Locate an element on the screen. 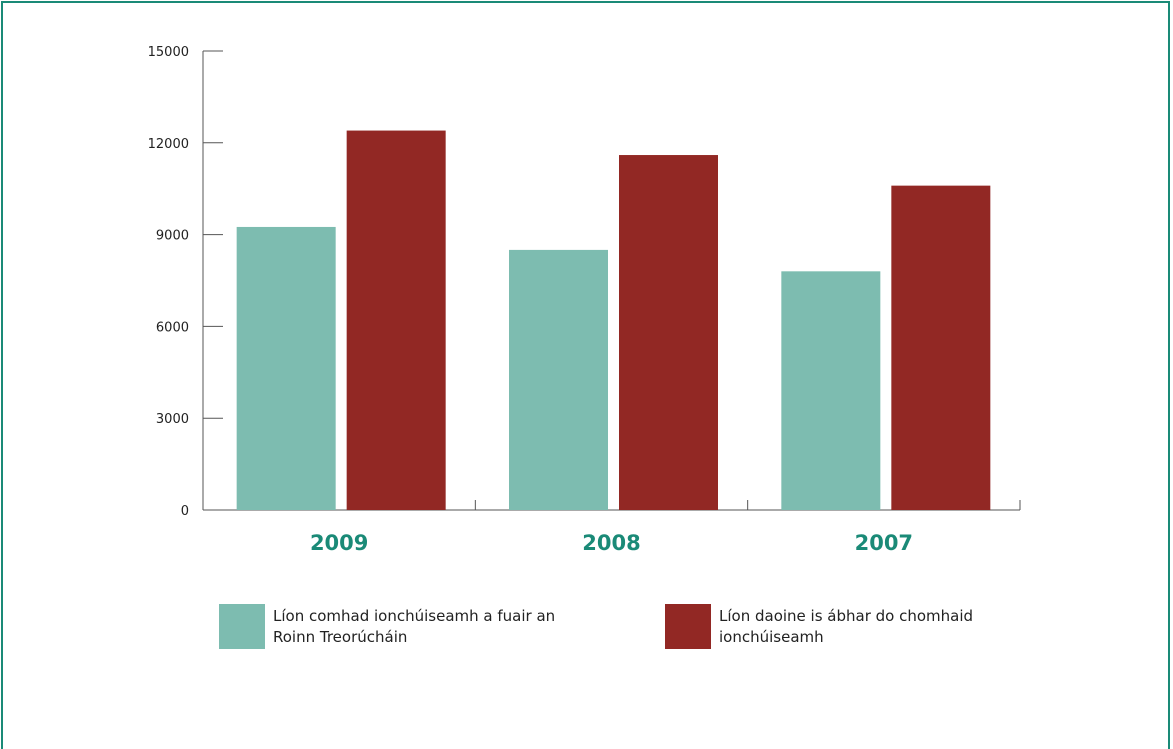 The width and height of the screenshot is (1173, 749). legend-label-2: Líon daoine is ábhar do chomhaid is located at coordinates (846, 616).